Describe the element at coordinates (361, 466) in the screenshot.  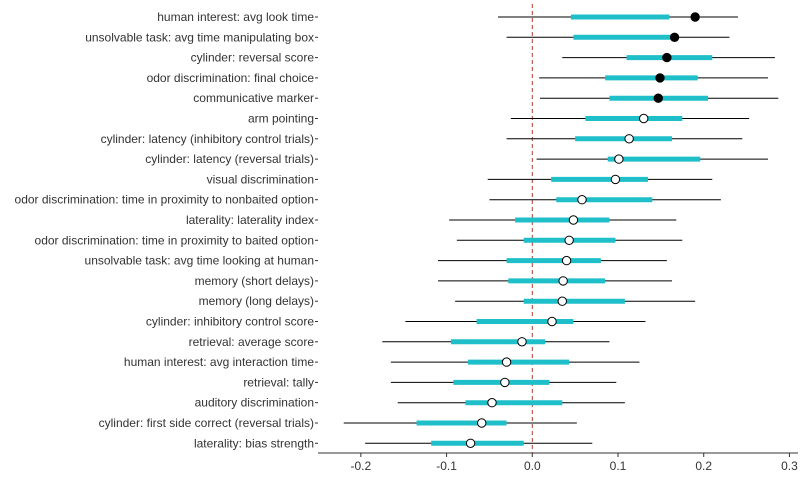
I see `x-tick-label: -0.2` at that location.